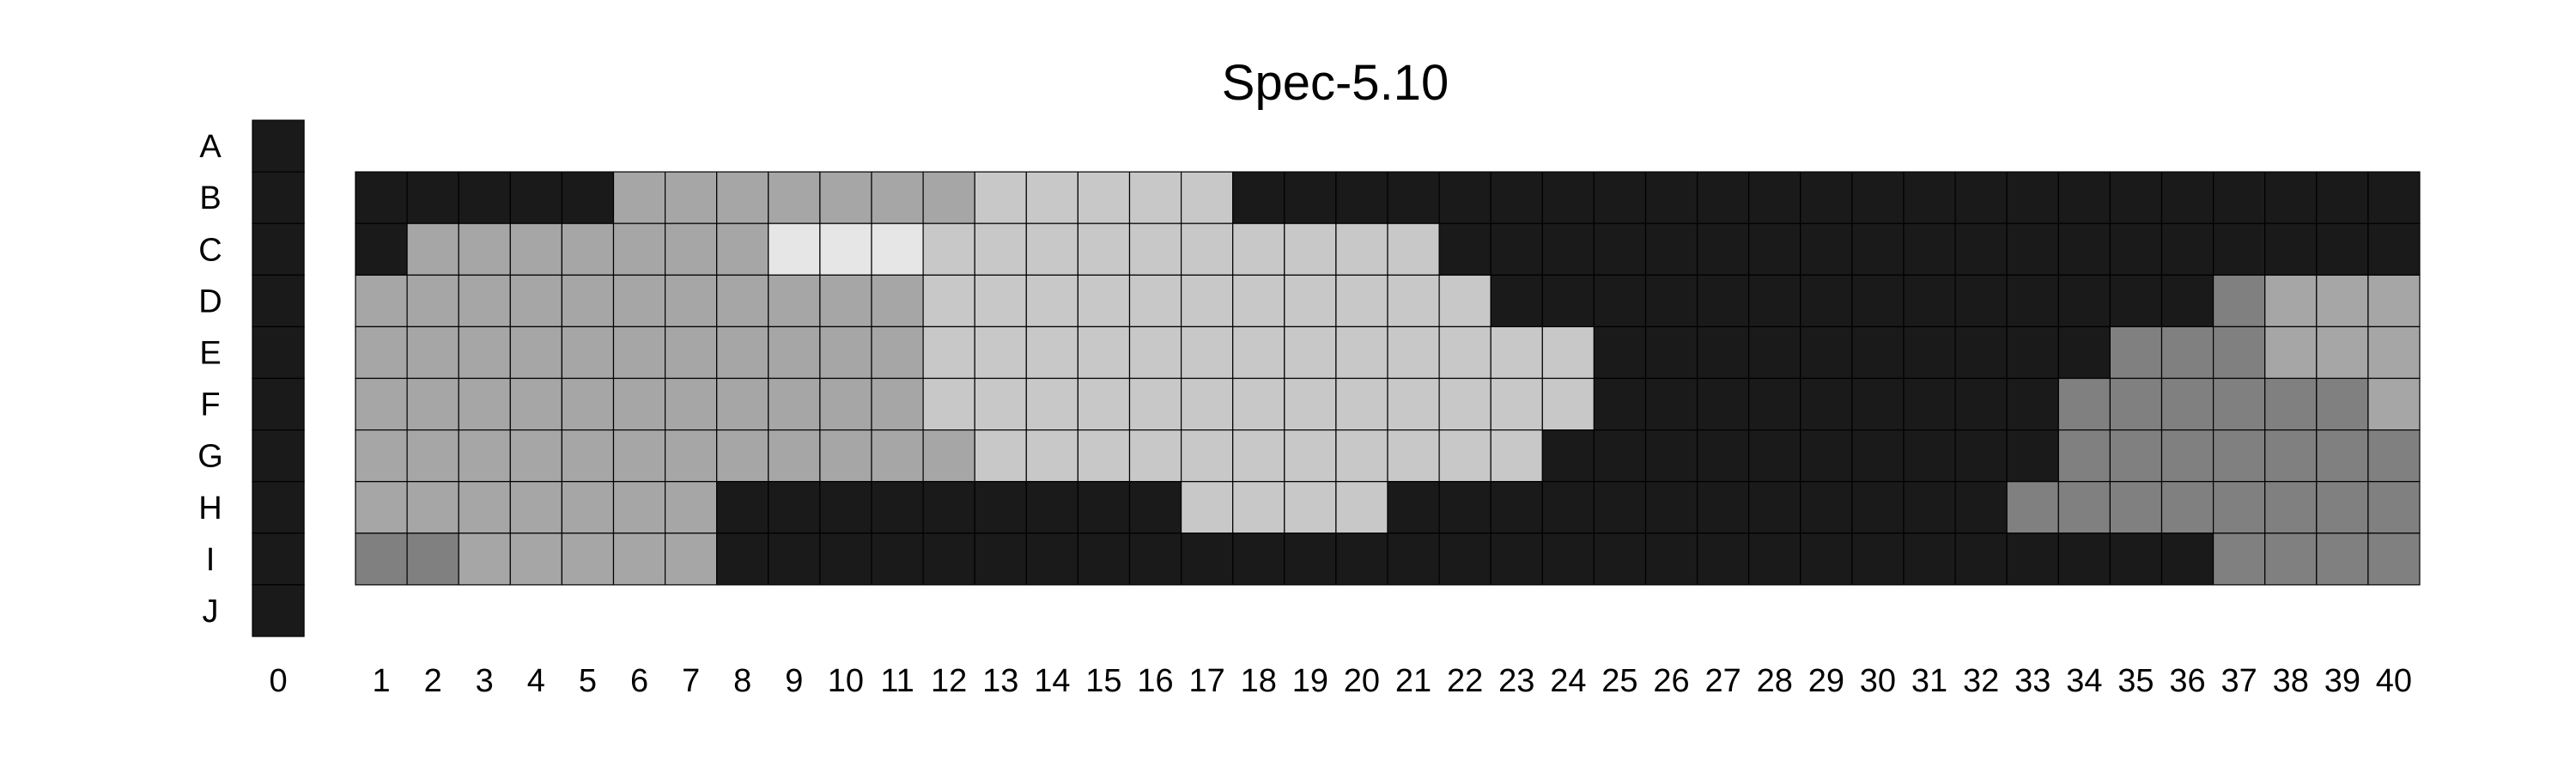  I want to click on column-label-10: 10, so click(846, 681).